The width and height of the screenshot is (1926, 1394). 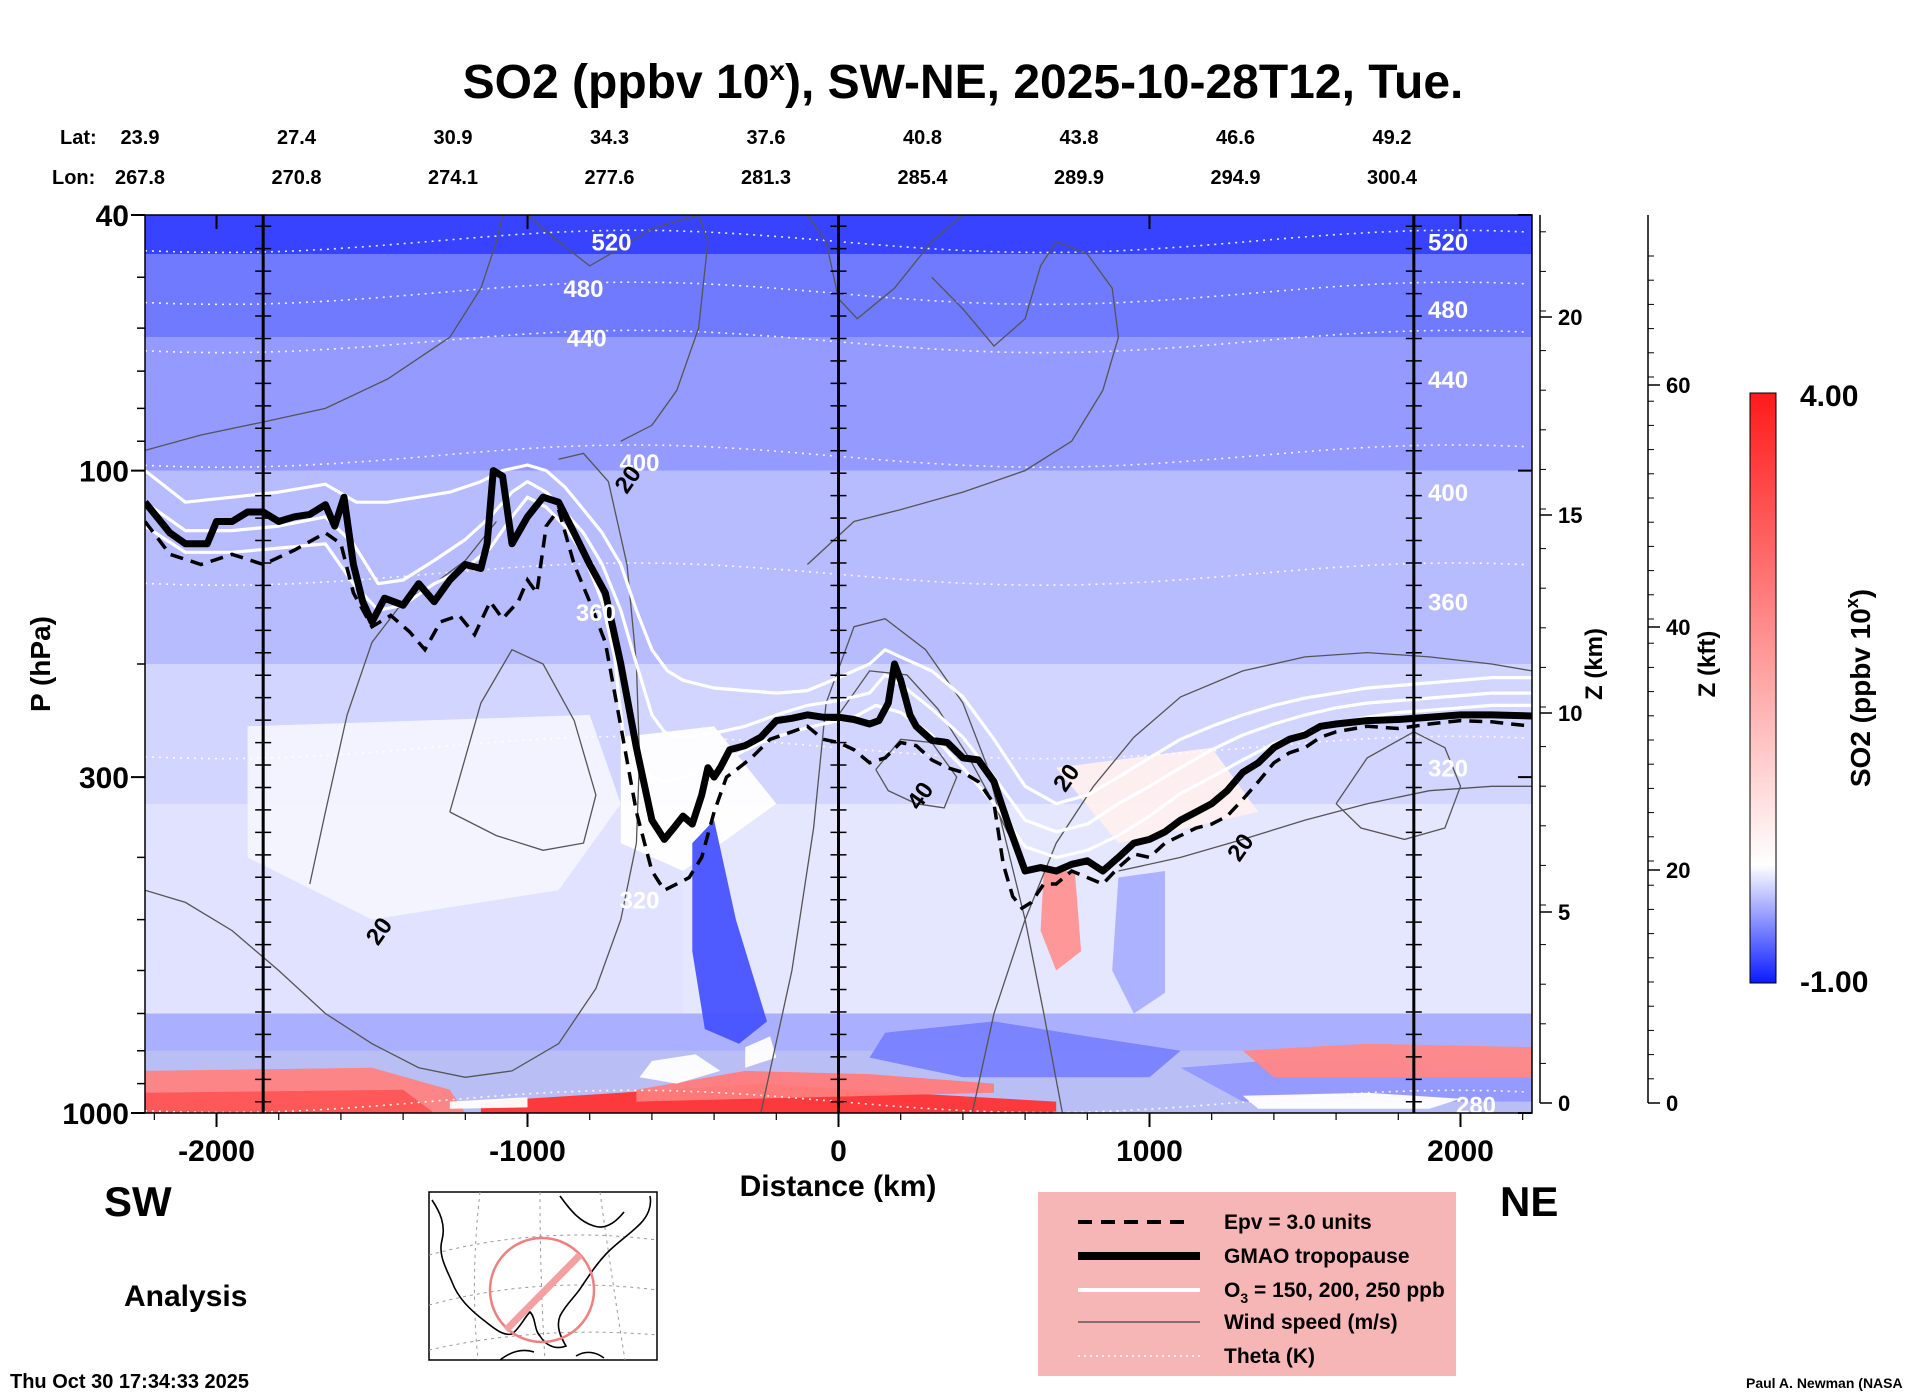 What do you see at coordinates (611, 243) in the screenshot?
I see `theta-label: 520` at bounding box center [611, 243].